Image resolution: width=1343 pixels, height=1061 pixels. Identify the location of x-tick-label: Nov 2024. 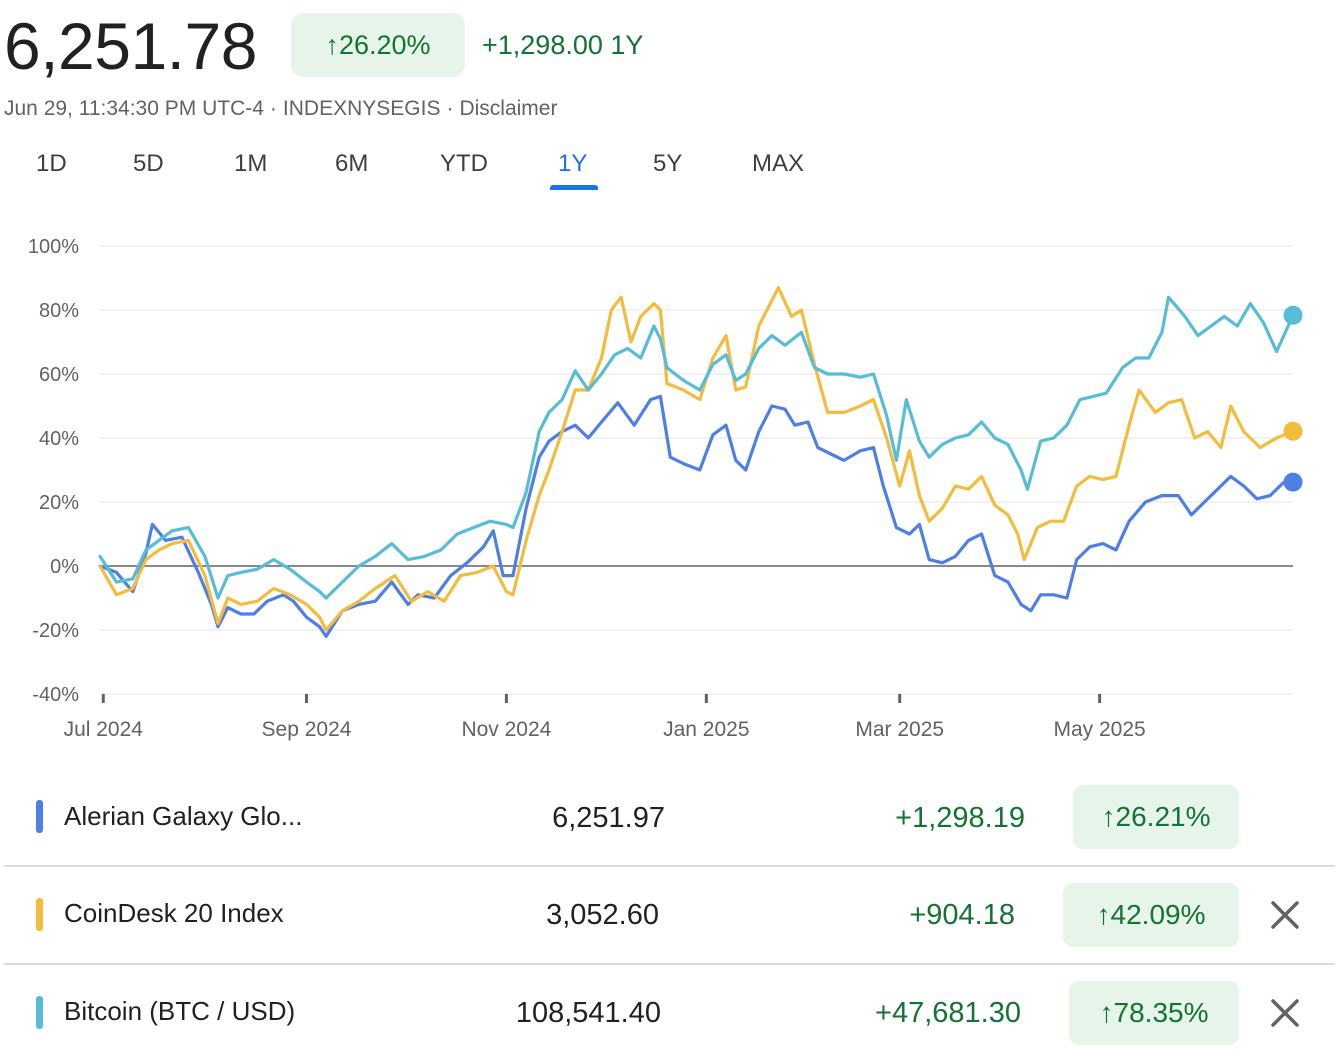
(506, 729).